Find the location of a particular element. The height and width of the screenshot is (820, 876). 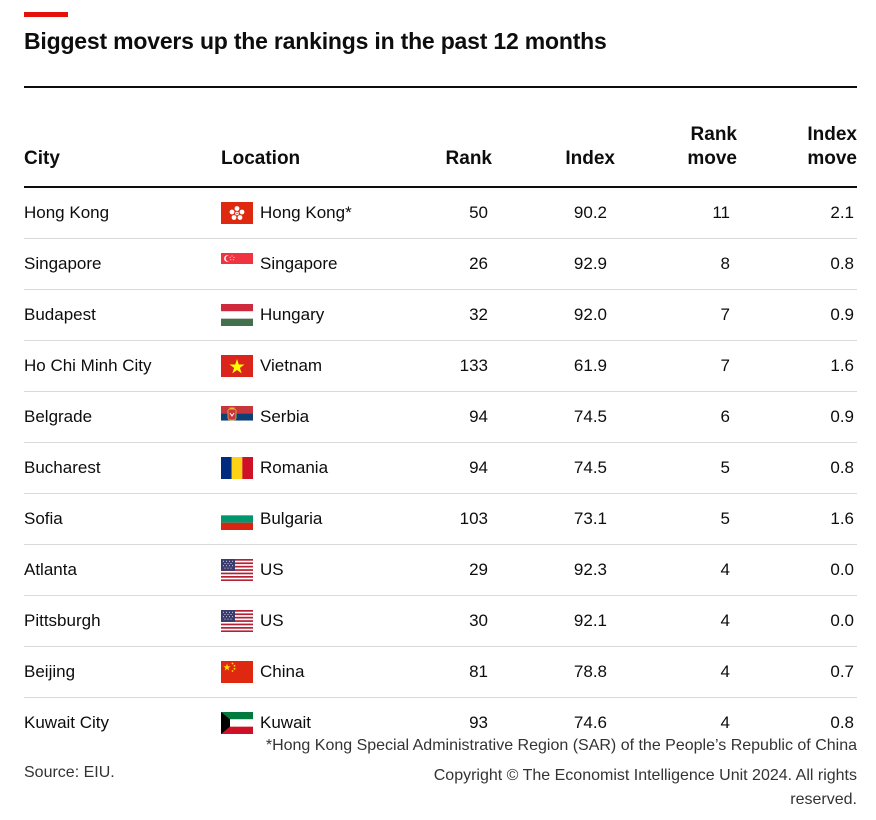

city-cell: Kuwait City is located at coordinates (67, 722).